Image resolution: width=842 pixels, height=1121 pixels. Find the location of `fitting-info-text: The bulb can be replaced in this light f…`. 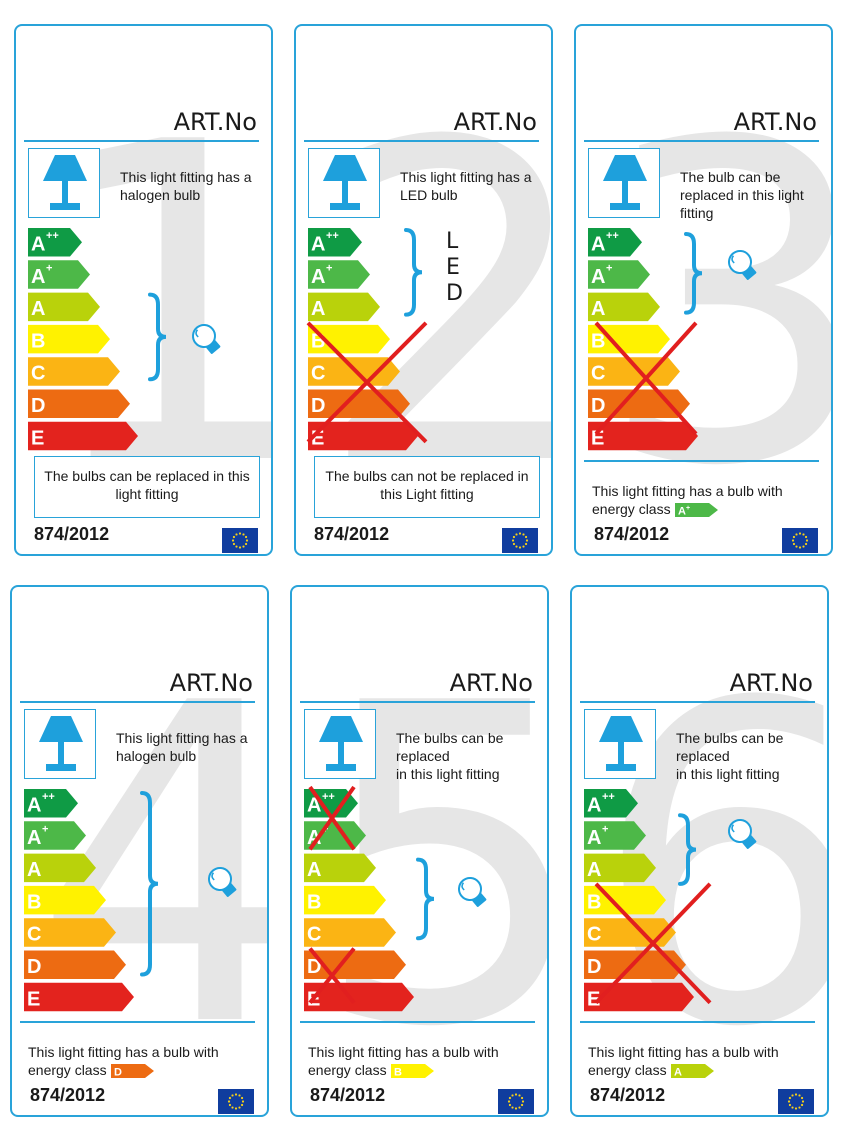

fitting-info-text: The bulb can be replaced in this light f… is located at coordinates (742, 195).